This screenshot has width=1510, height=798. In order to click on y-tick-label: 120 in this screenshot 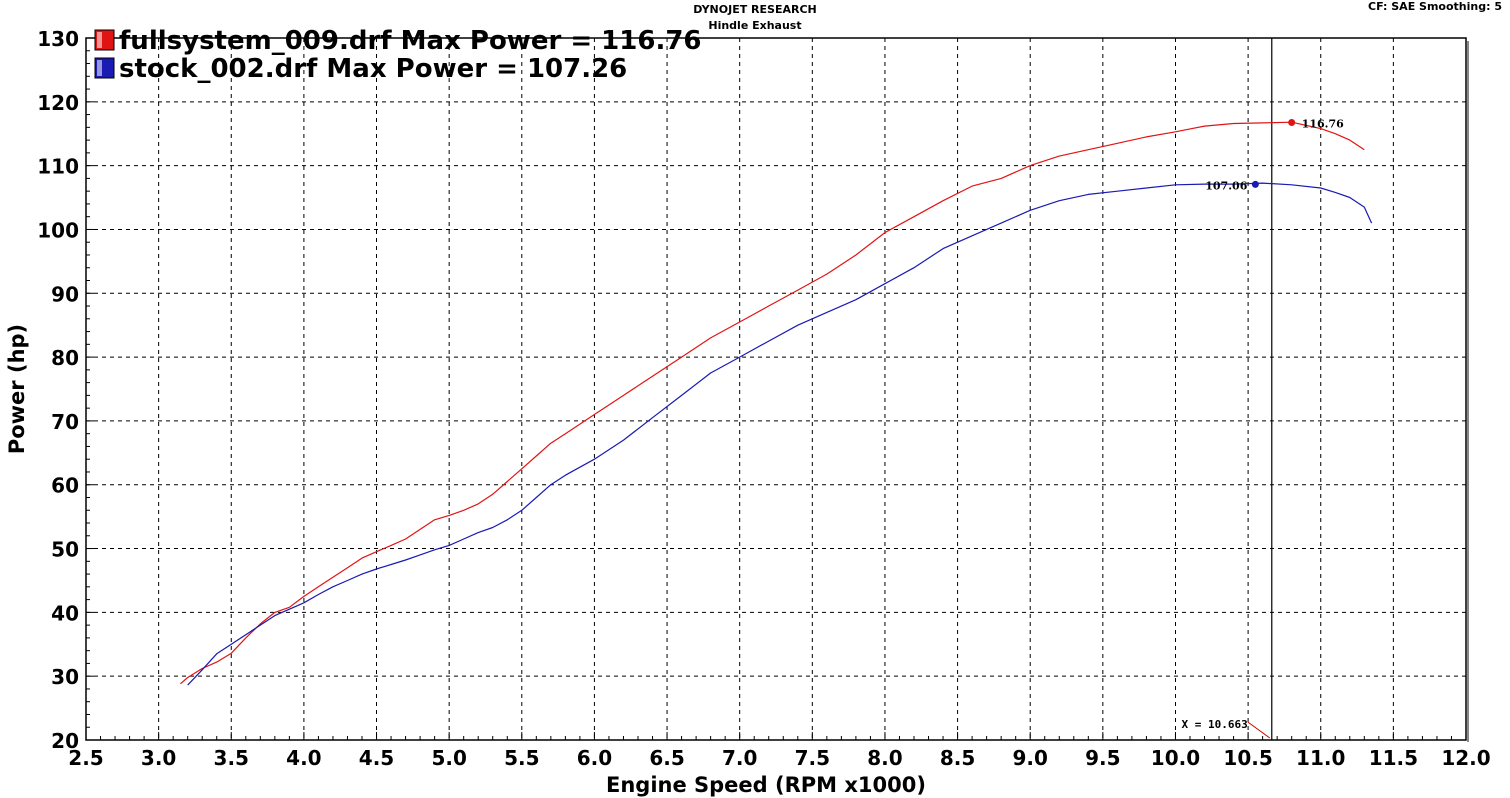, I will do `click(58, 103)`.